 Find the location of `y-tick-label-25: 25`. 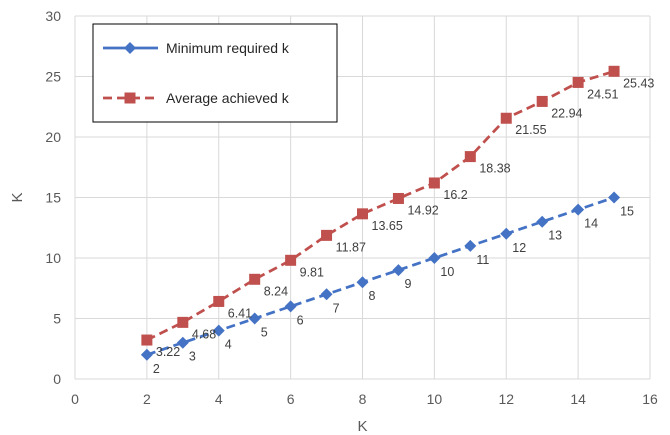

y-tick-label-25: 25 is located at coordinates (53, 77).